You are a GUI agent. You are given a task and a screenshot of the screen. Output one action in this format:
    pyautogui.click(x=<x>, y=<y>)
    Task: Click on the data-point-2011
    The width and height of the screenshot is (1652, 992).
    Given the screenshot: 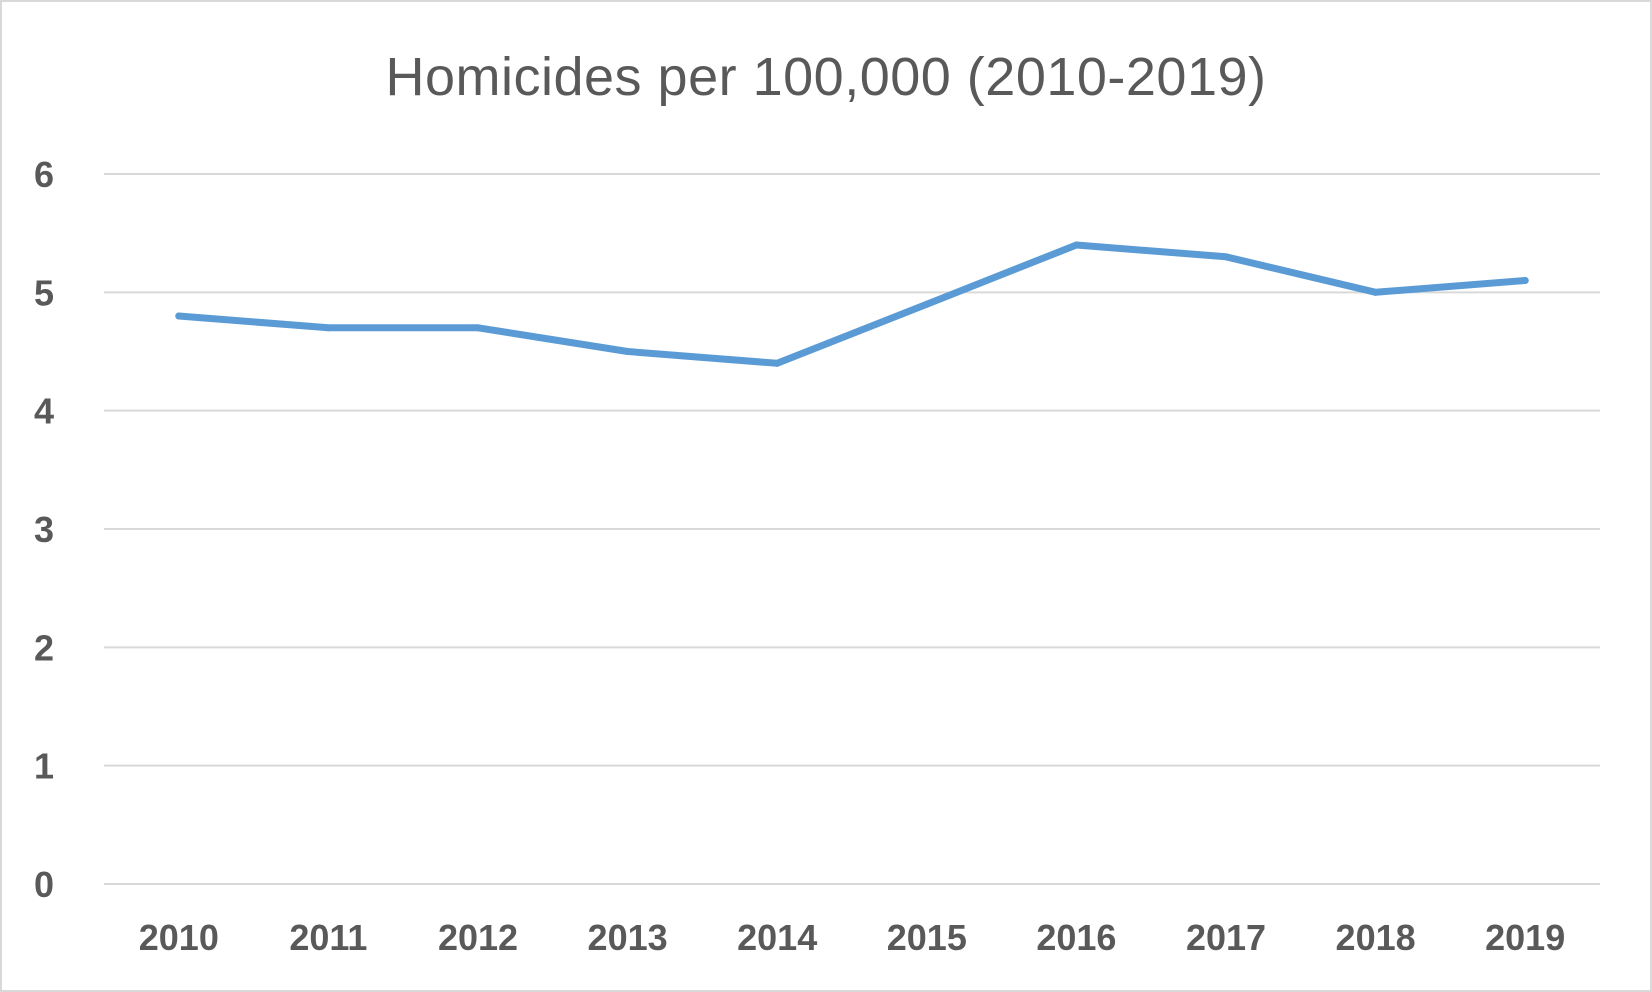 What is the action you would take?
    pyautogui.click(x=328, y=328)
    